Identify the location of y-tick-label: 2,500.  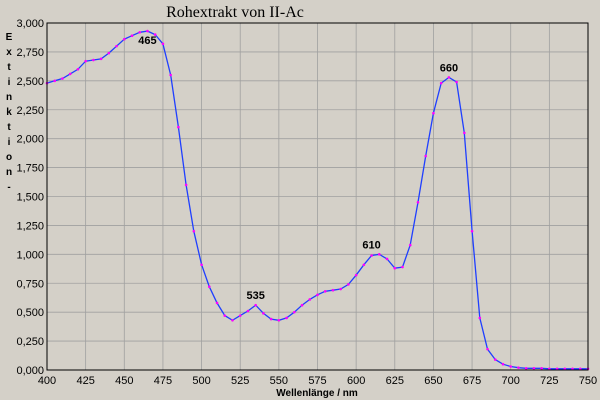
(30, 82).